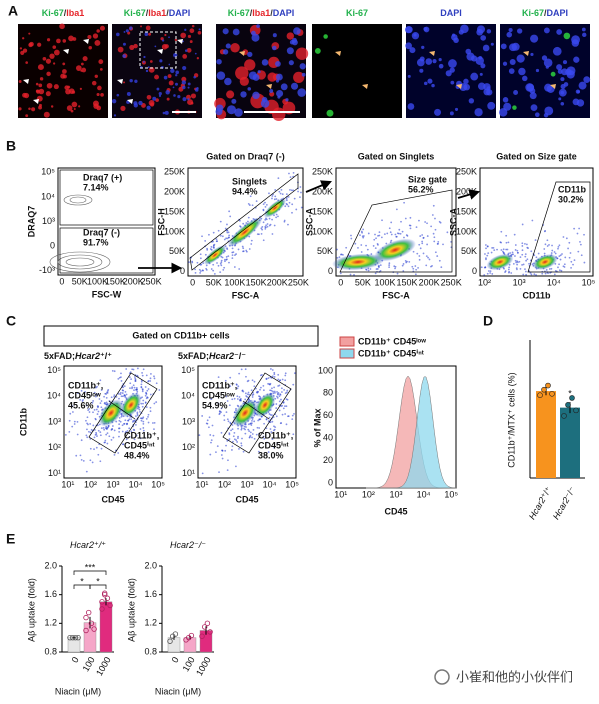 This screenshot has height=704, width=599. What do you see at coordinates (11, 146) in the screenshot?
I see `panel-label: B` at bounding box center [11, 146].